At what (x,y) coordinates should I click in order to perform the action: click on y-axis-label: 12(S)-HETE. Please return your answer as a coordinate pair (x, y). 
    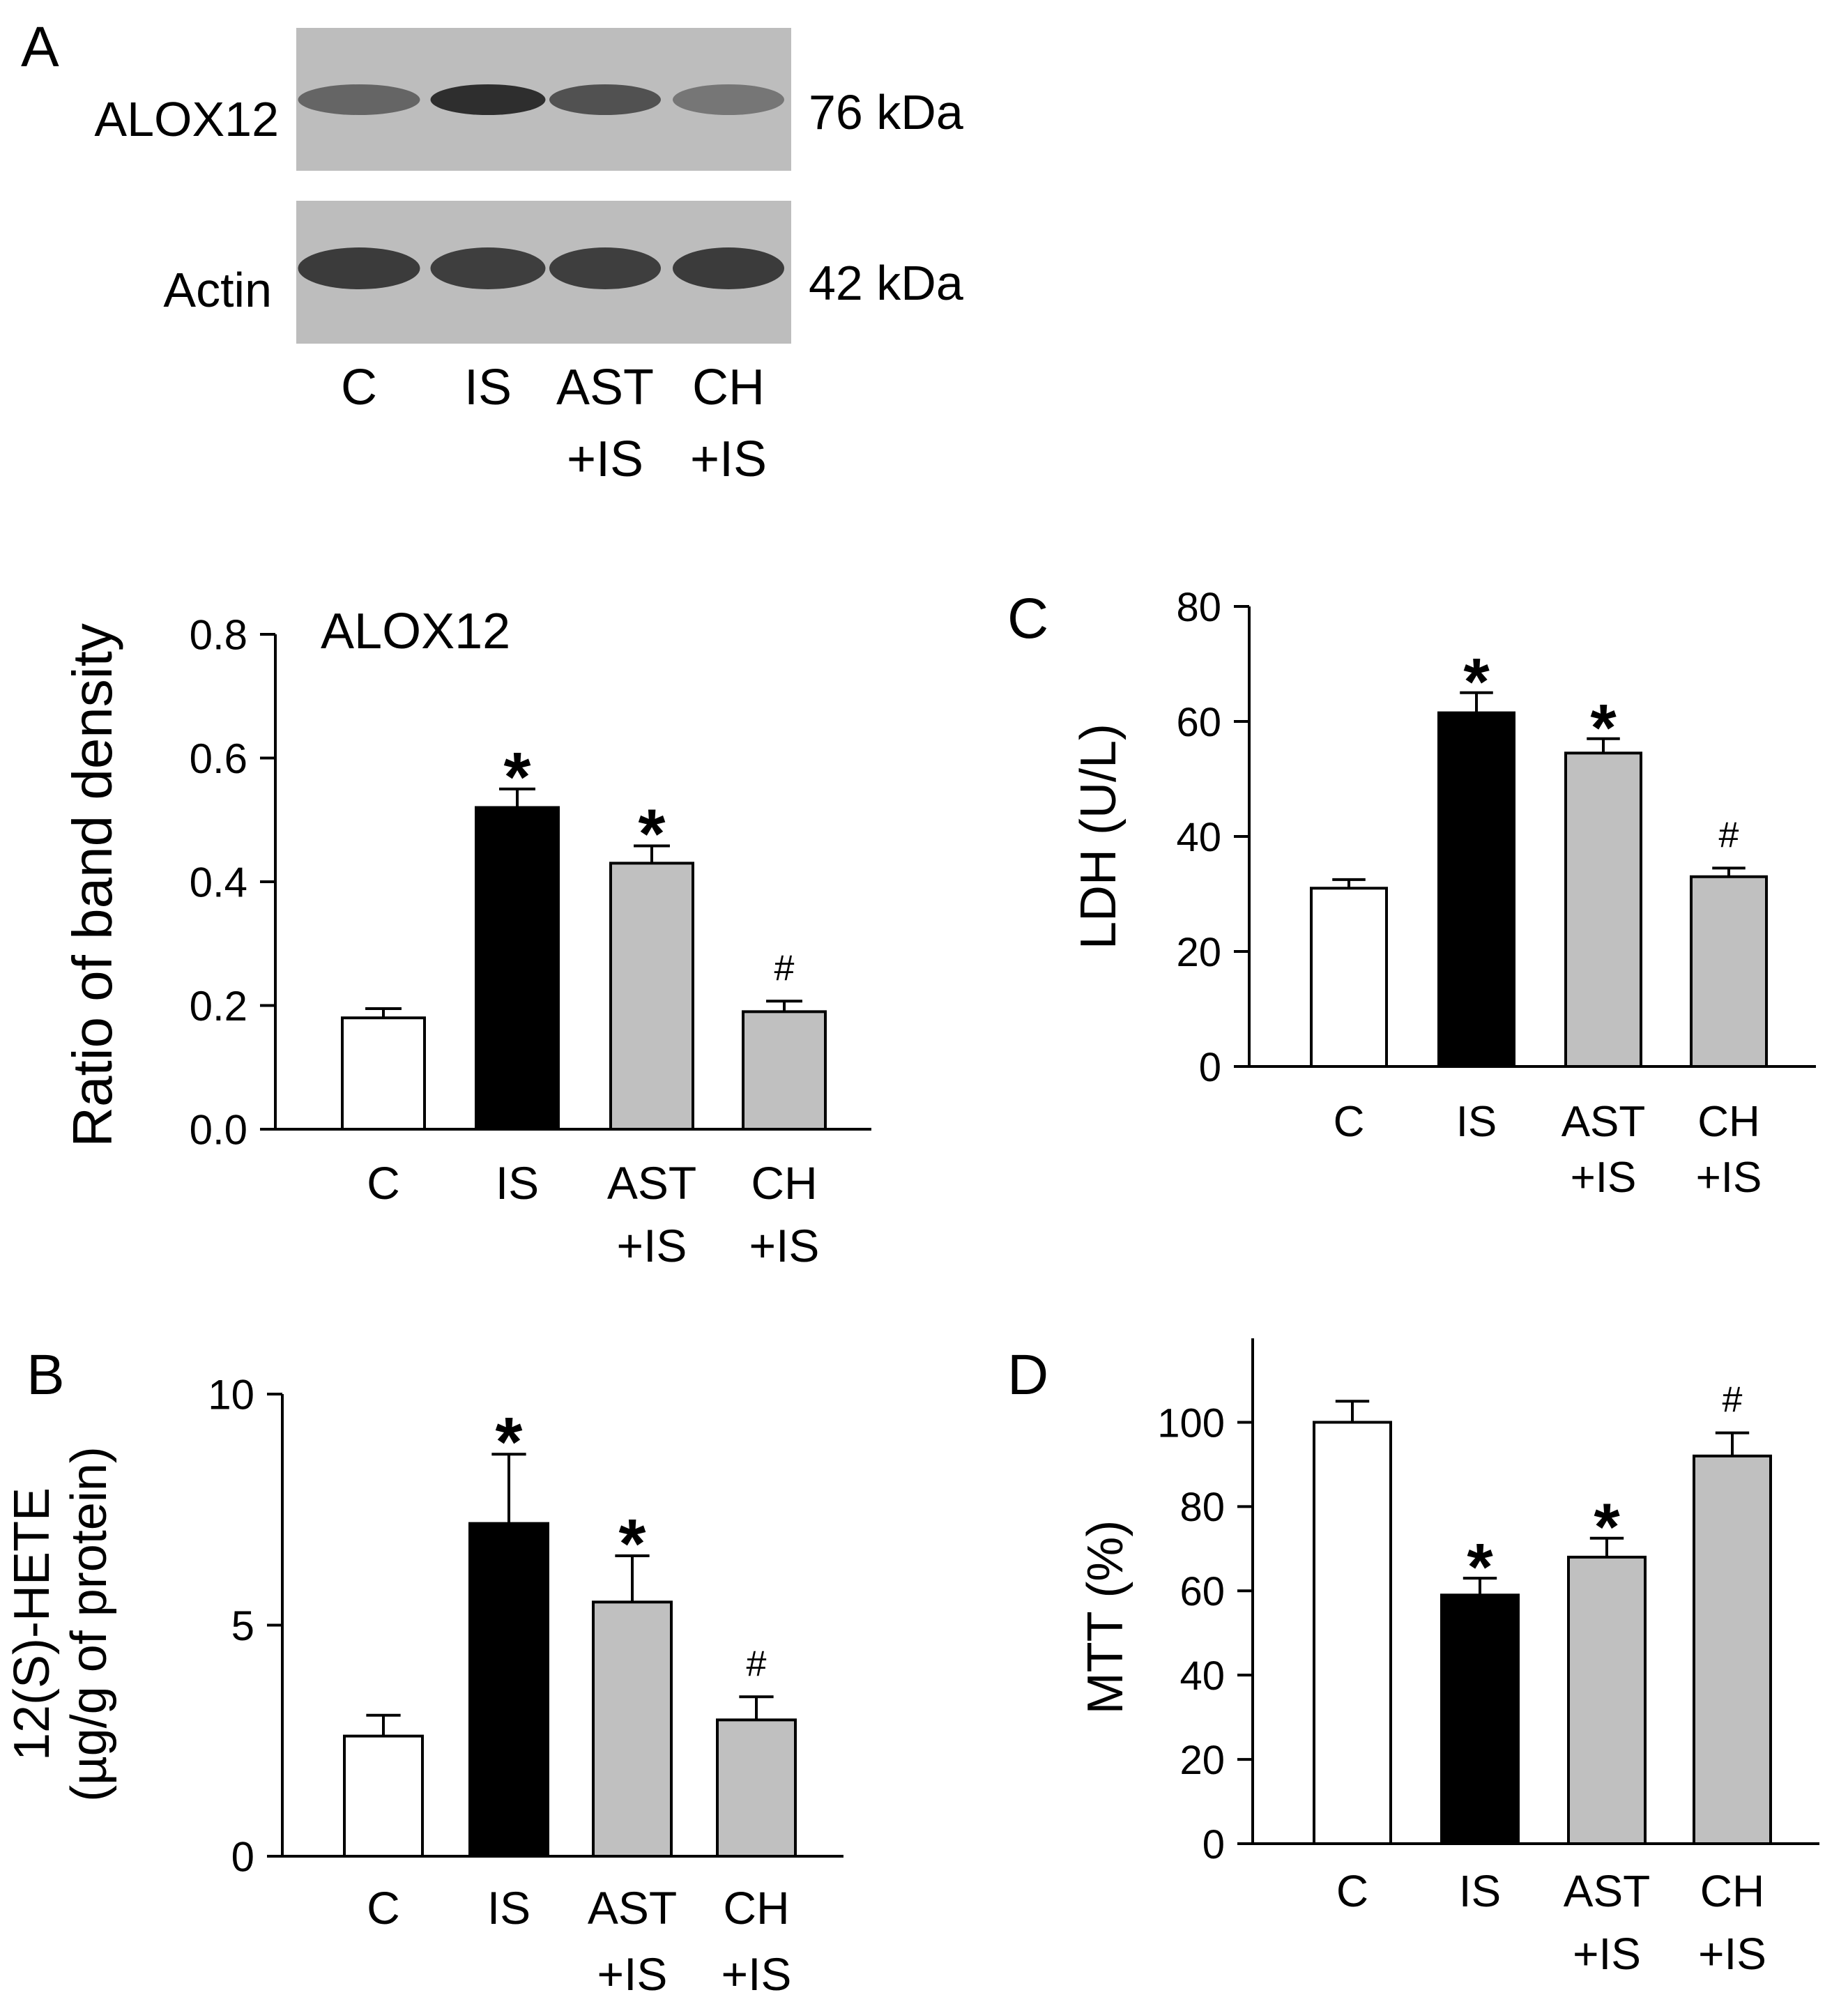
    Looking at the image, I should click on (32, 1624).